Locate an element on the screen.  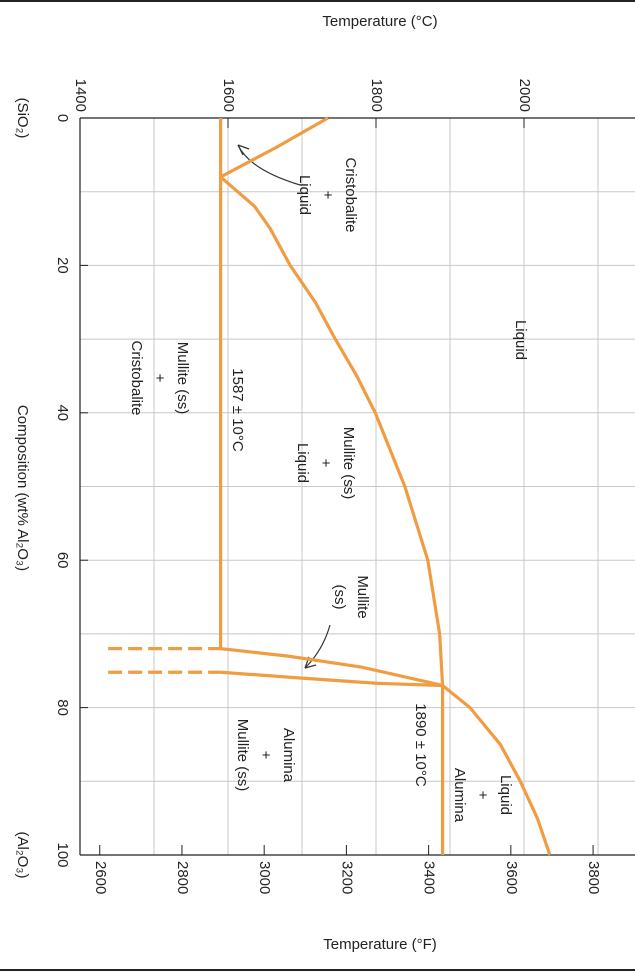
x-tick-label: 60 is located at coordinates (62, 560).